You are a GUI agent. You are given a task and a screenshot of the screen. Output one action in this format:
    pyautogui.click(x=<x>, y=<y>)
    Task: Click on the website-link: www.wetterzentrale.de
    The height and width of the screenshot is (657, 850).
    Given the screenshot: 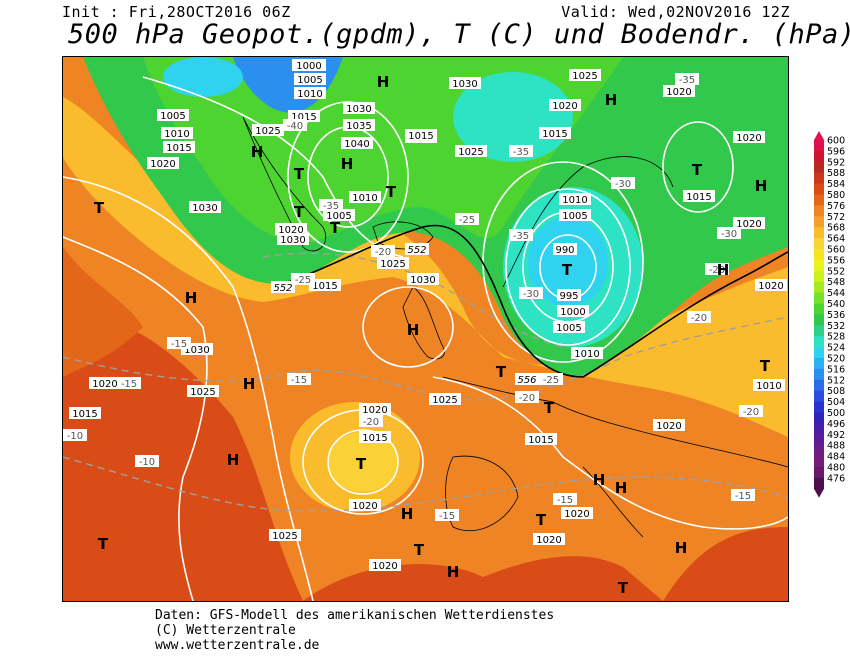 What is the action you would take?
    pyautogui.click(x=237, y=645)
    